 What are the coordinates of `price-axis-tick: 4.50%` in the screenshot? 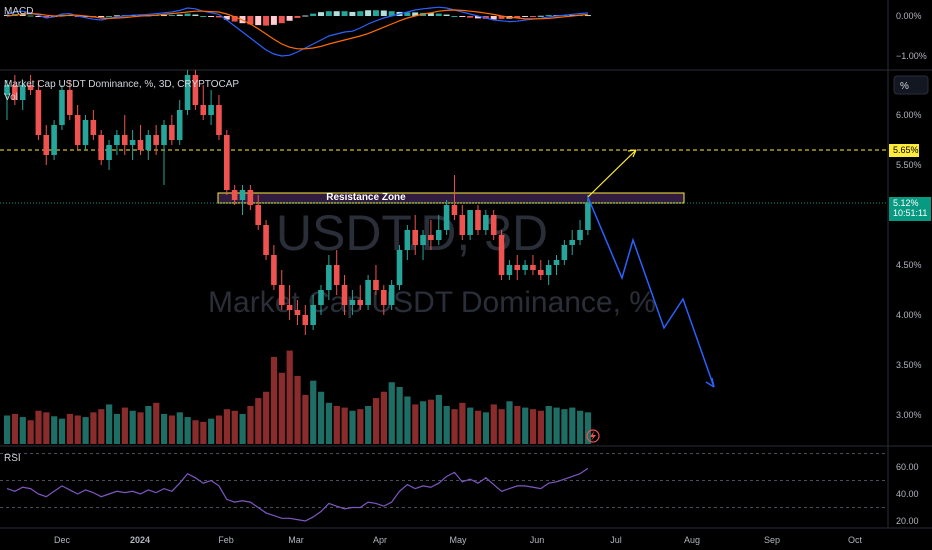 It's located at (909, 265).